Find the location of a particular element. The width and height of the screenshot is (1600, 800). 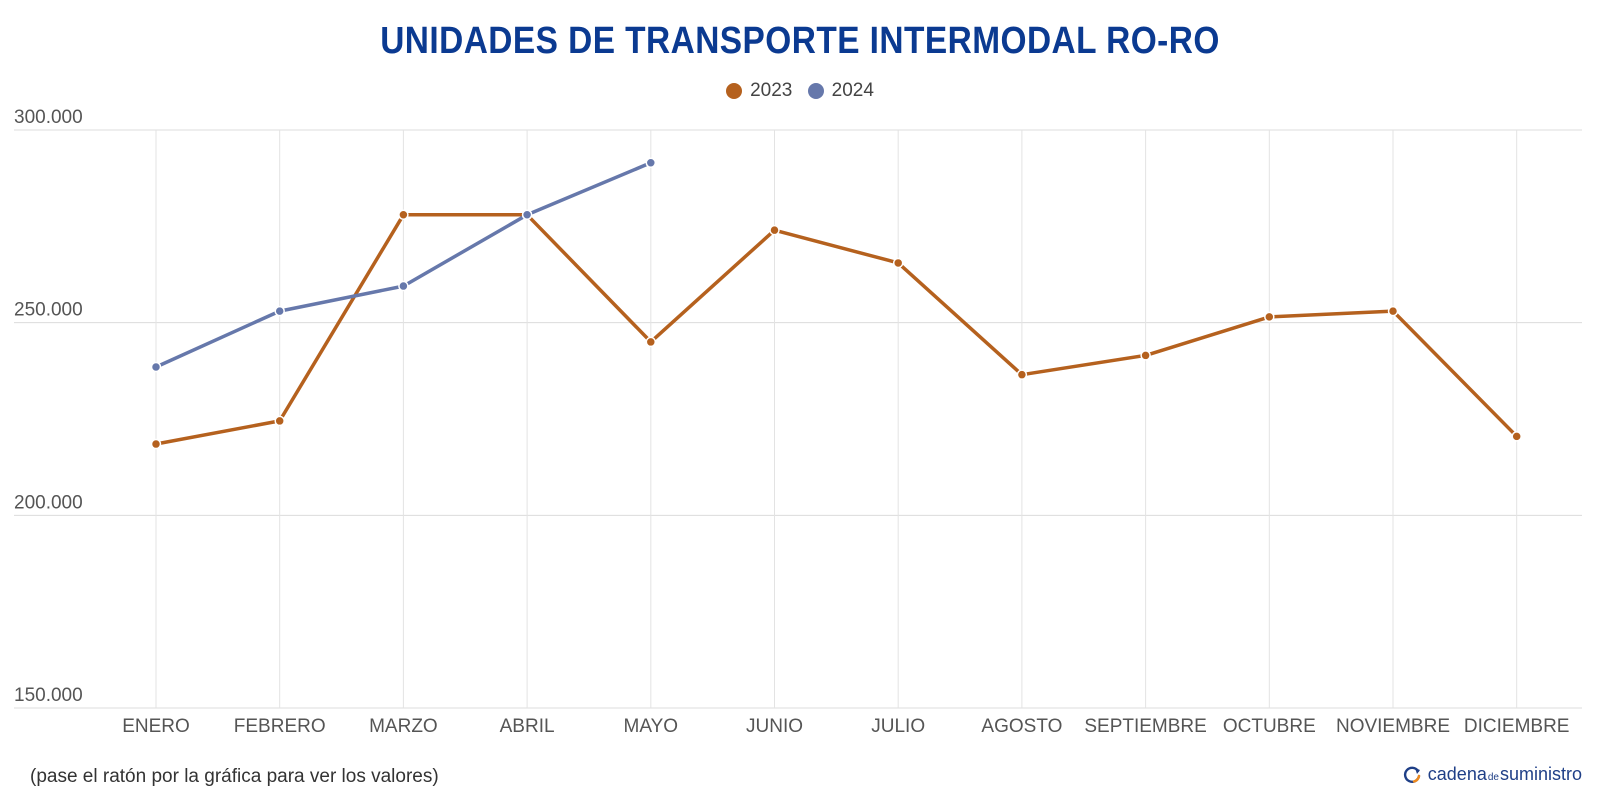

chart-title: UNIDADES DE TRANSPORTE INTERMODAL RO-RO is located at coordinates (800, 41).